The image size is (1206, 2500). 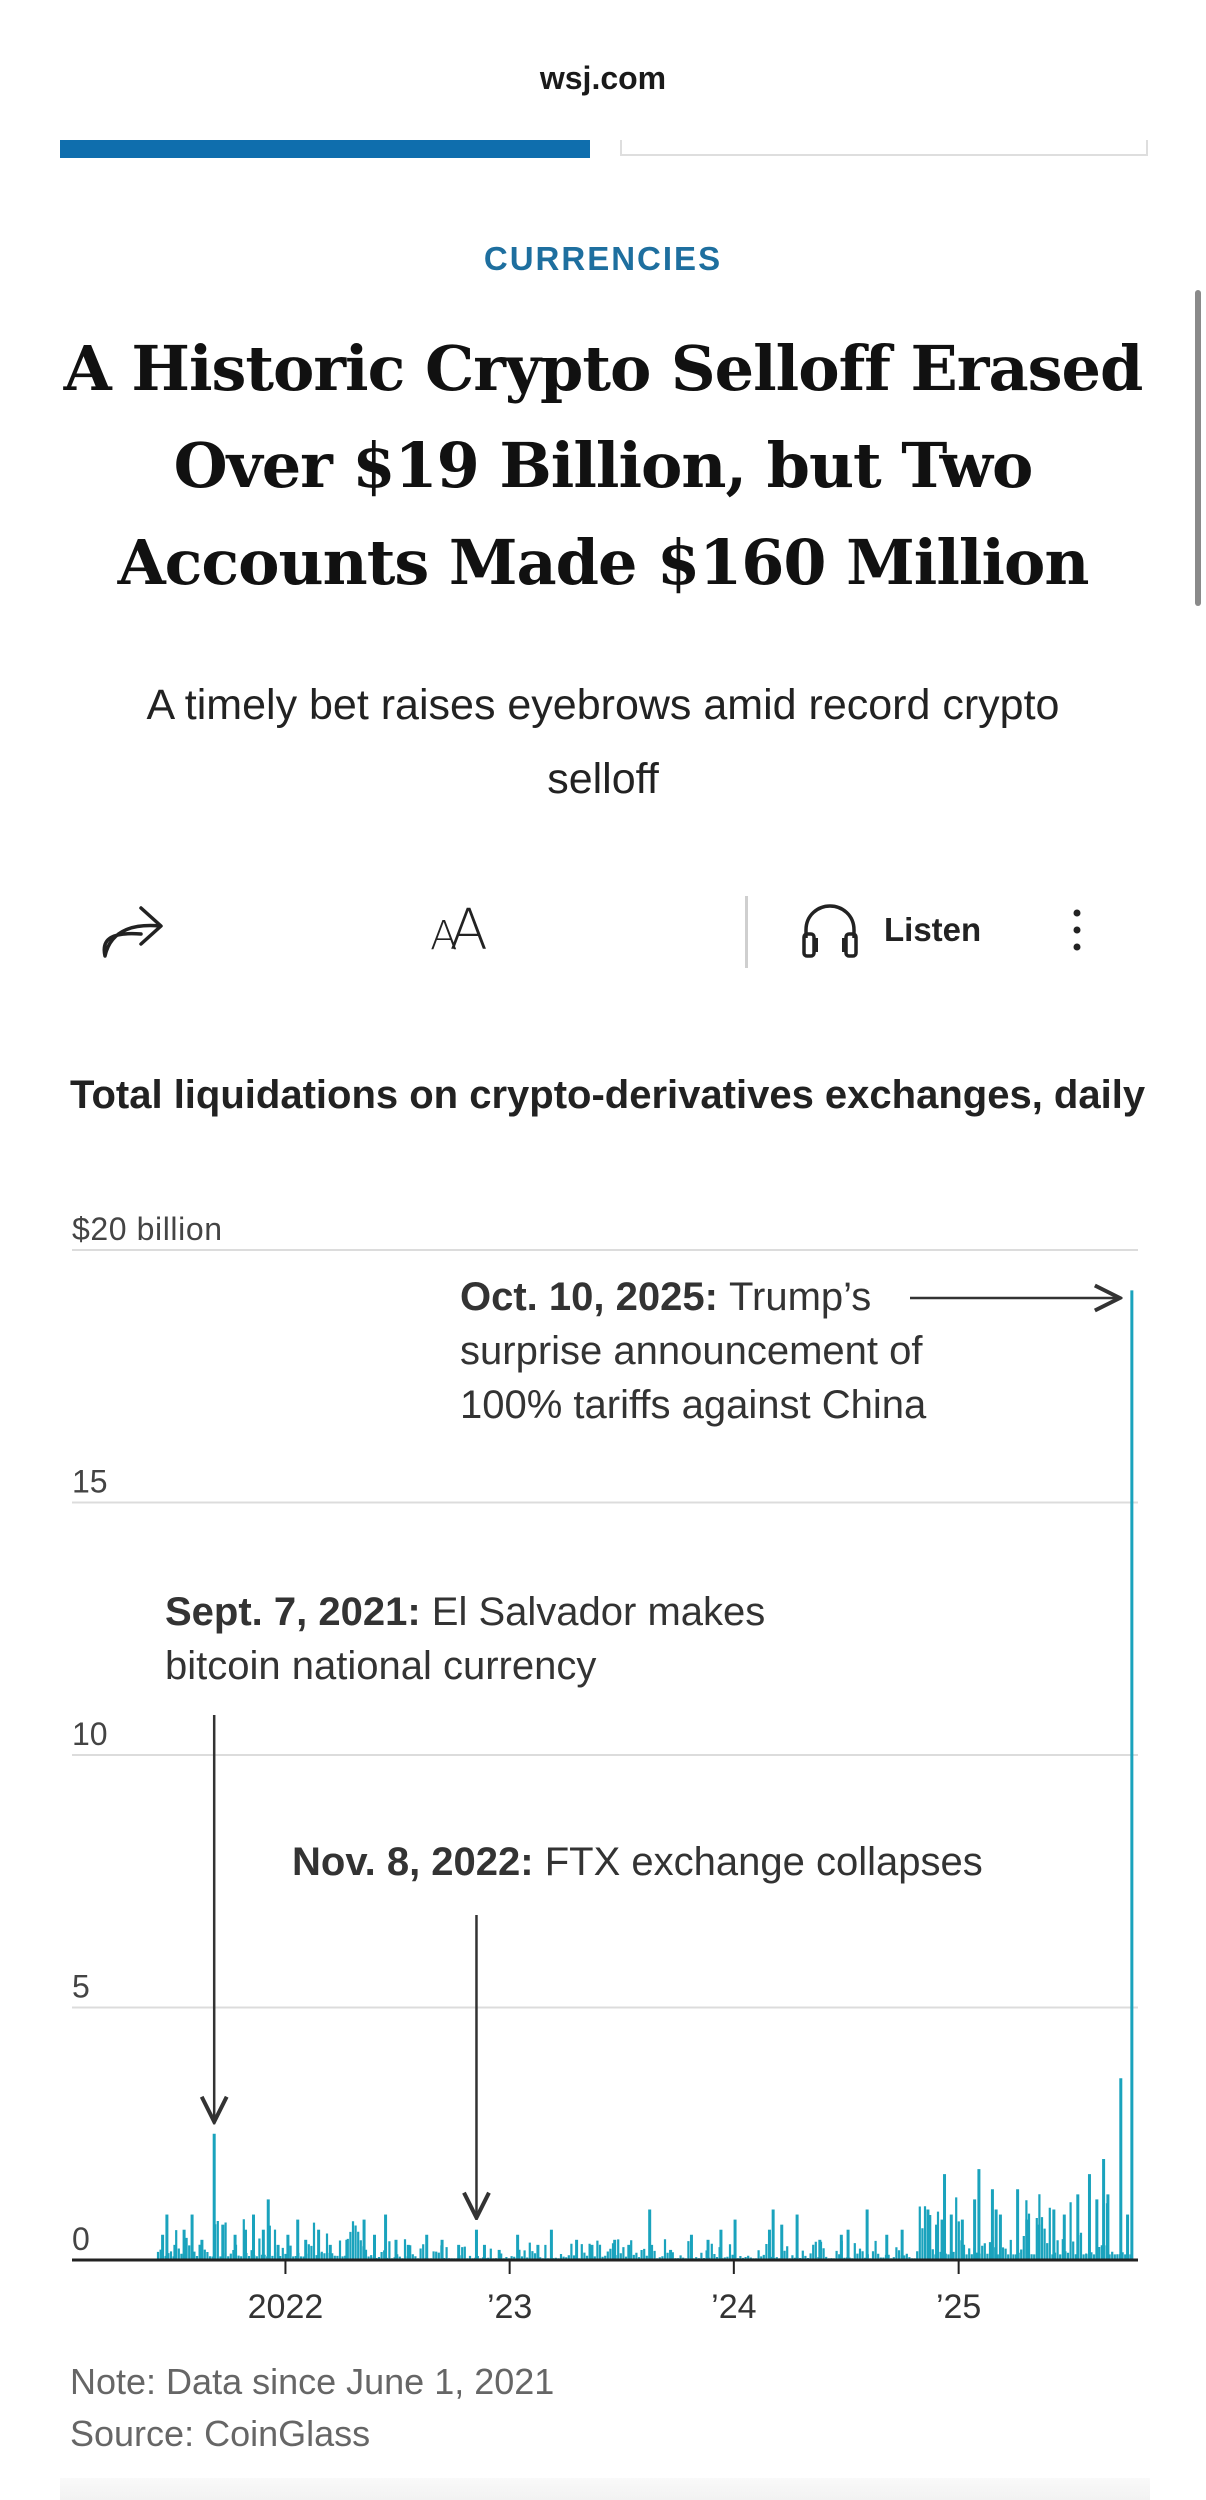 I want to click on browser-url: wsj.com, so click(x=603, y=78).